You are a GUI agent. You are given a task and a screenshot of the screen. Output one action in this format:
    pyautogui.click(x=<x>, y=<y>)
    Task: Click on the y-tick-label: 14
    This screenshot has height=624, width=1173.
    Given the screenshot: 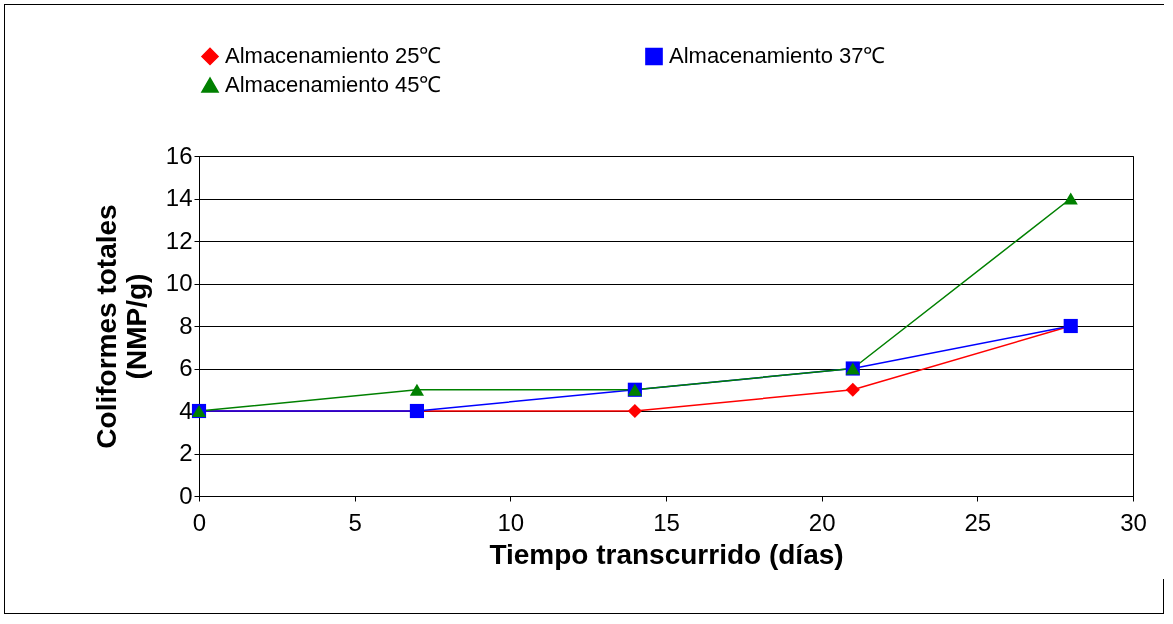 What is the action you would take?
    pyautogui.click(x=179, y=197)
    